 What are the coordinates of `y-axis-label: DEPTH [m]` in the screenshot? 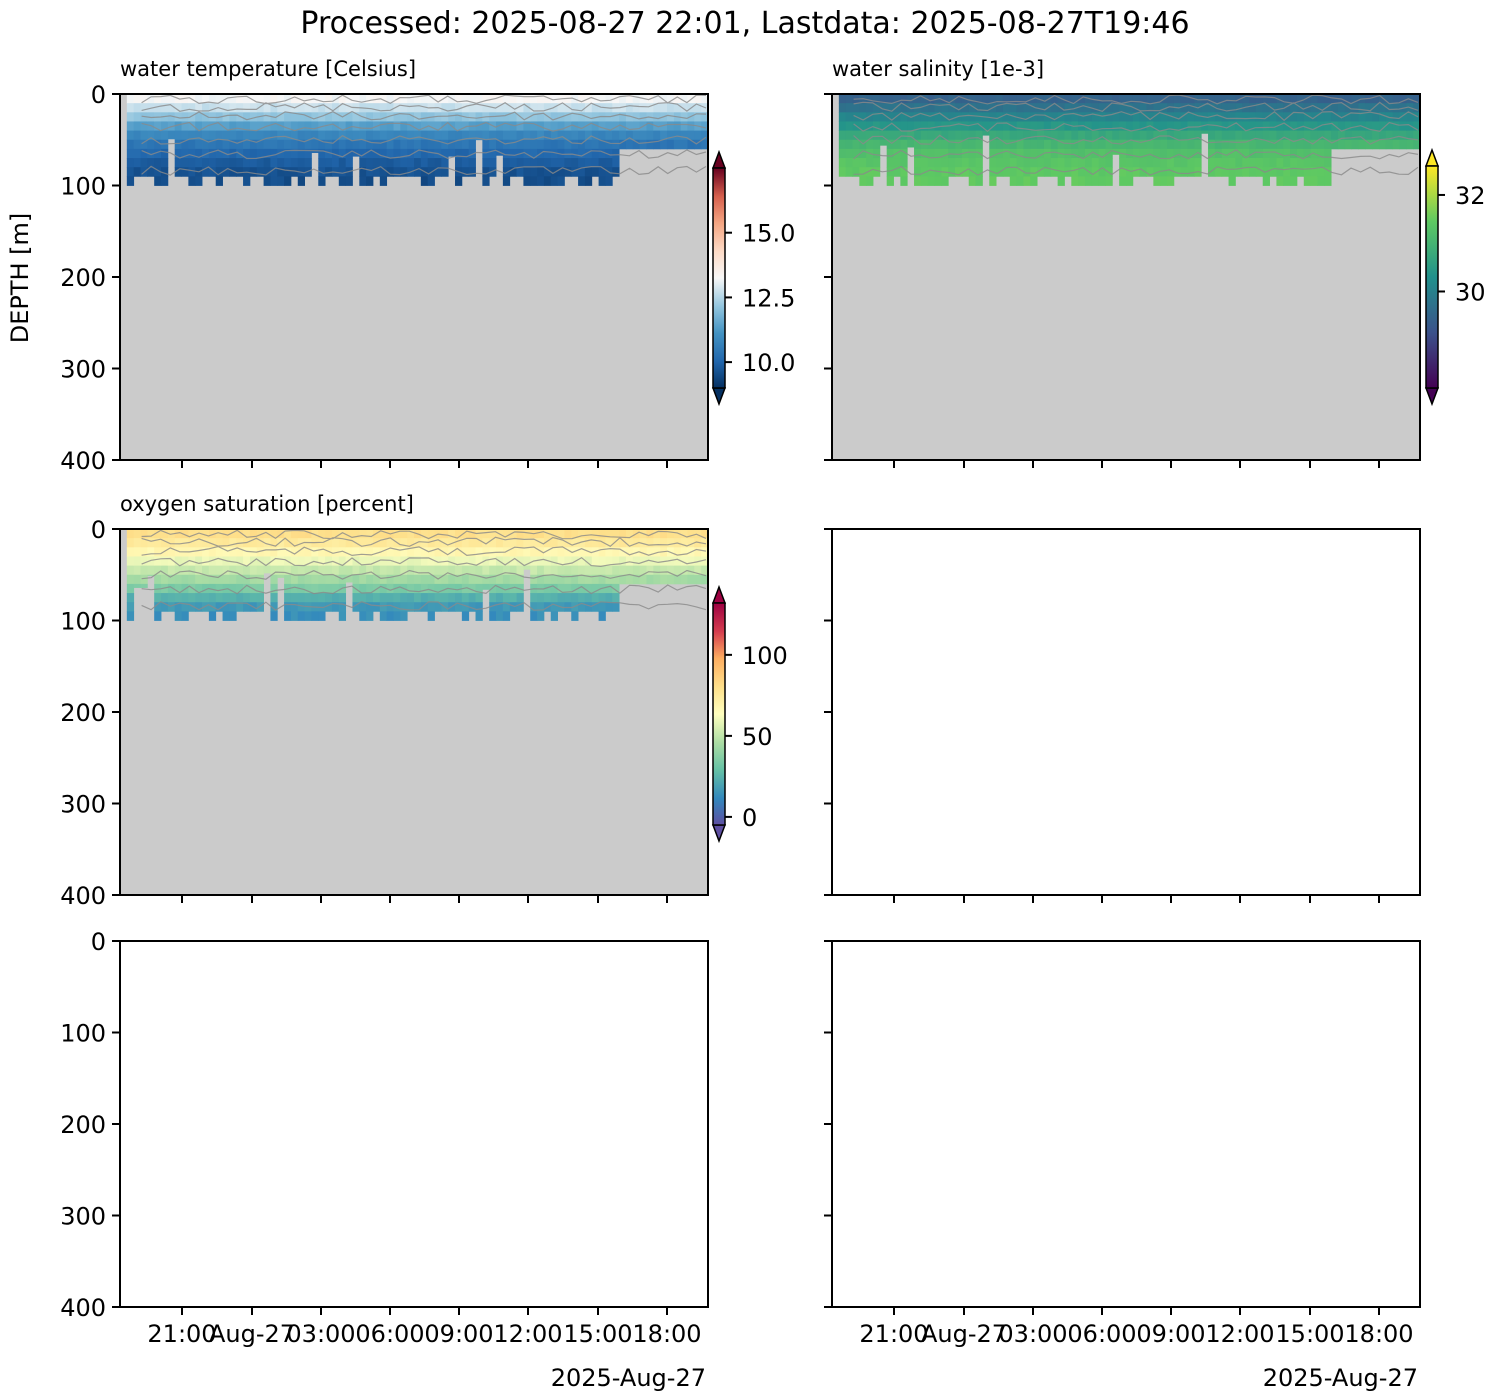 It's located at (20, 278).